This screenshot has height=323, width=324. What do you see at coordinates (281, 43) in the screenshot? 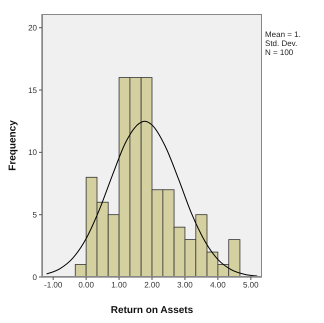
I see `text: Std. Dev.` at bounding box center [281, 43].